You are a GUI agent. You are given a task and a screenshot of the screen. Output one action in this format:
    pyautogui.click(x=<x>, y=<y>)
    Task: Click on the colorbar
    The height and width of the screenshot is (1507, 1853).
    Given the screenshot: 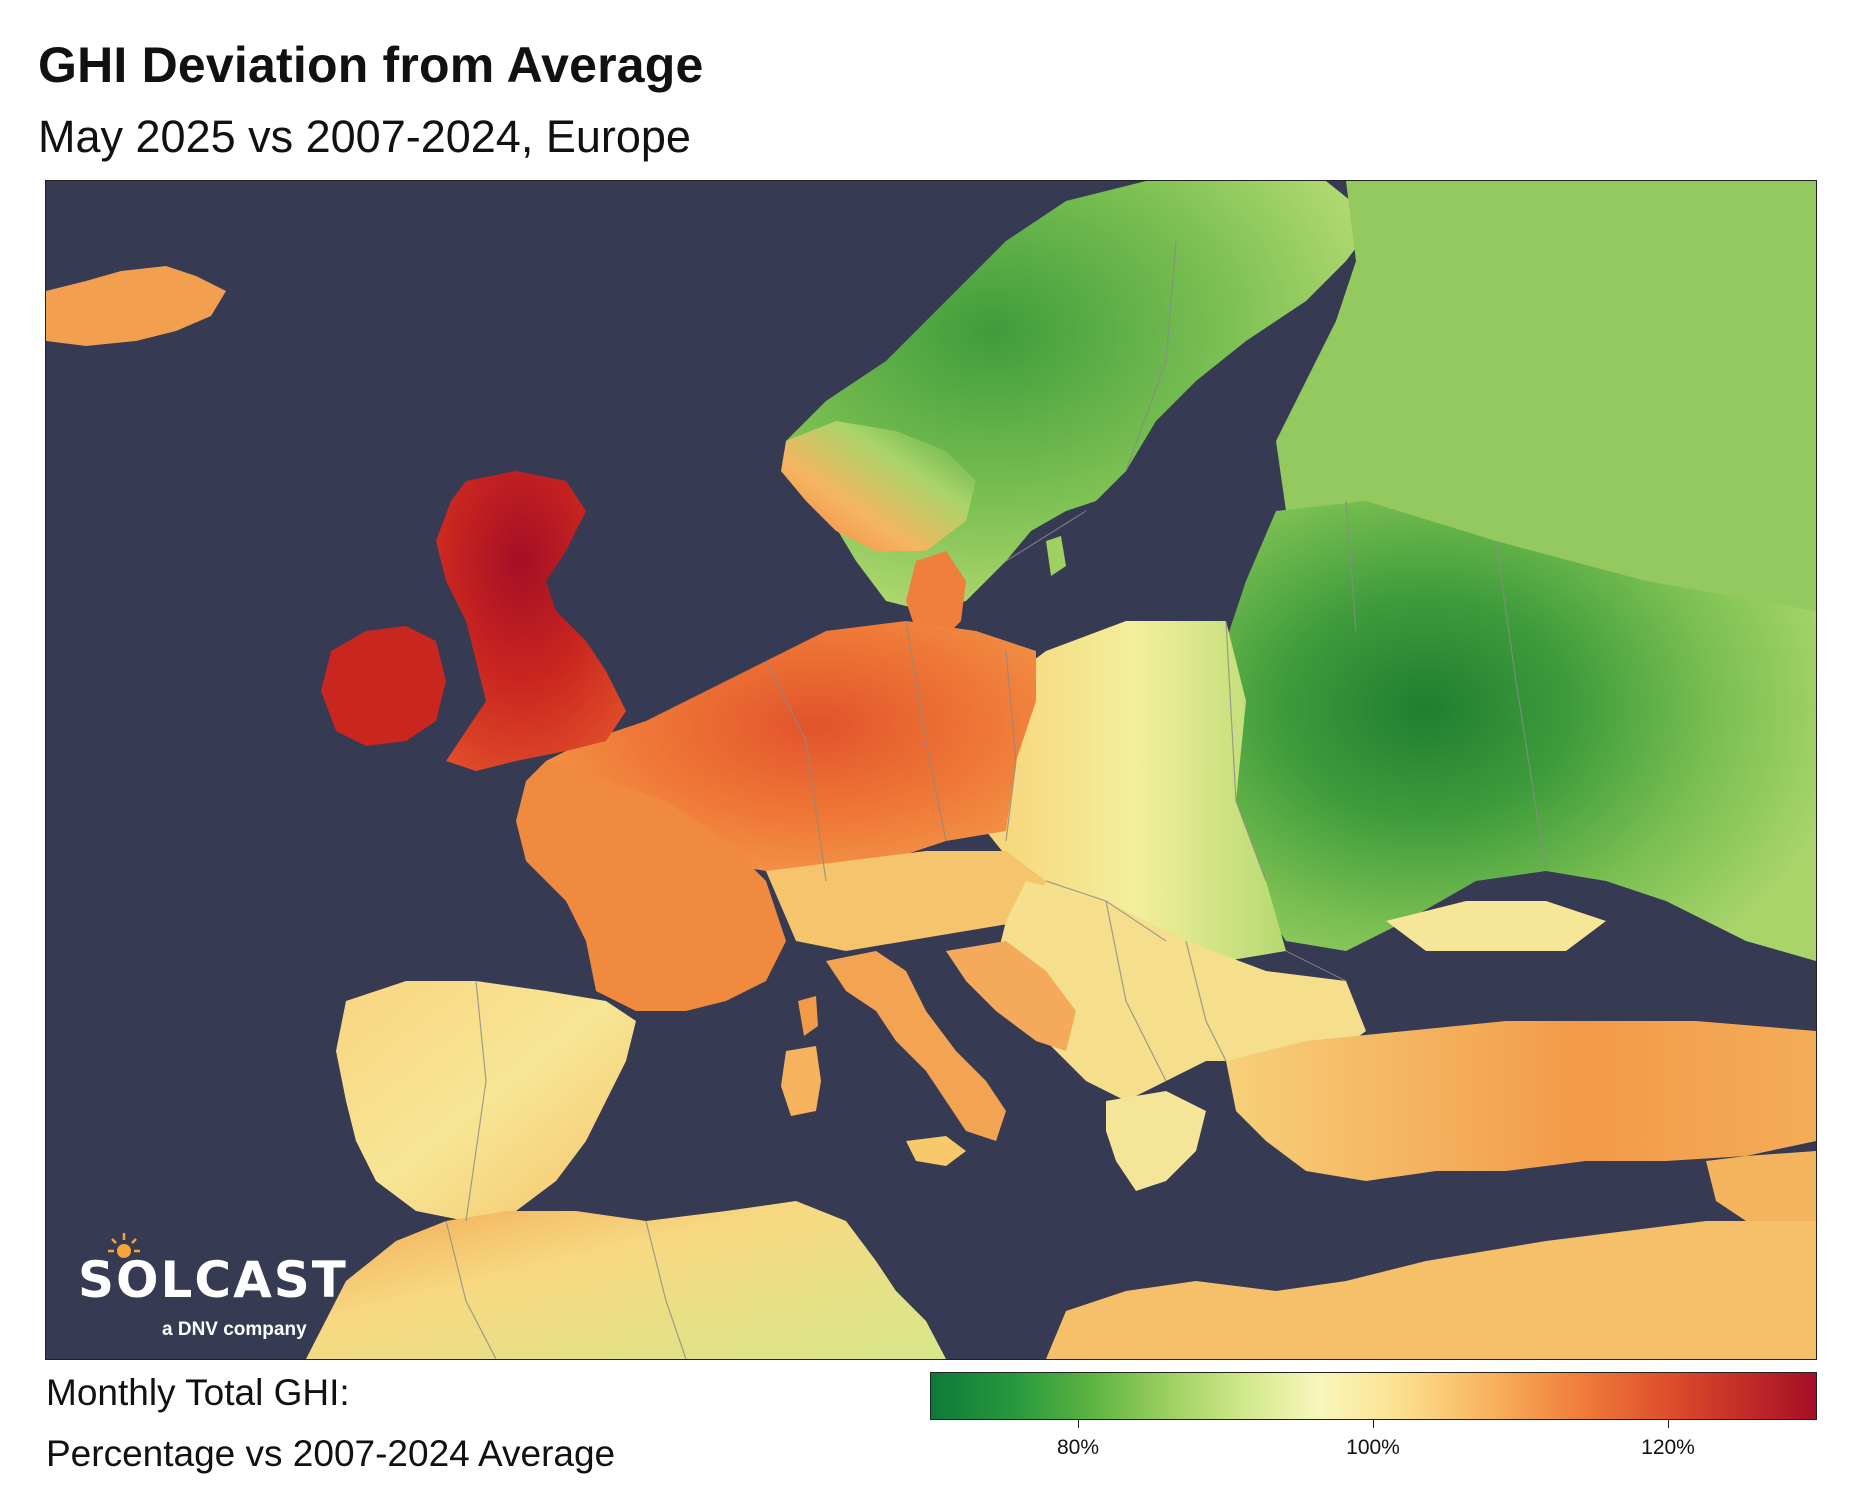 What is the action you would take?
    pyautogui.click(x=1373, y=1396)
    